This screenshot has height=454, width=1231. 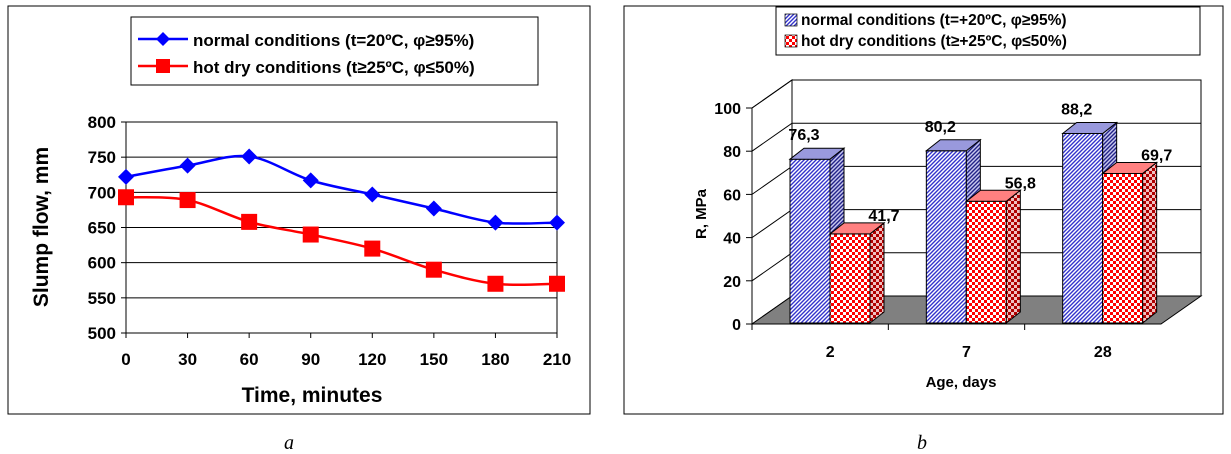 I want to click on chart-a-y-tick-label: 600, so click(x=102, y=263).